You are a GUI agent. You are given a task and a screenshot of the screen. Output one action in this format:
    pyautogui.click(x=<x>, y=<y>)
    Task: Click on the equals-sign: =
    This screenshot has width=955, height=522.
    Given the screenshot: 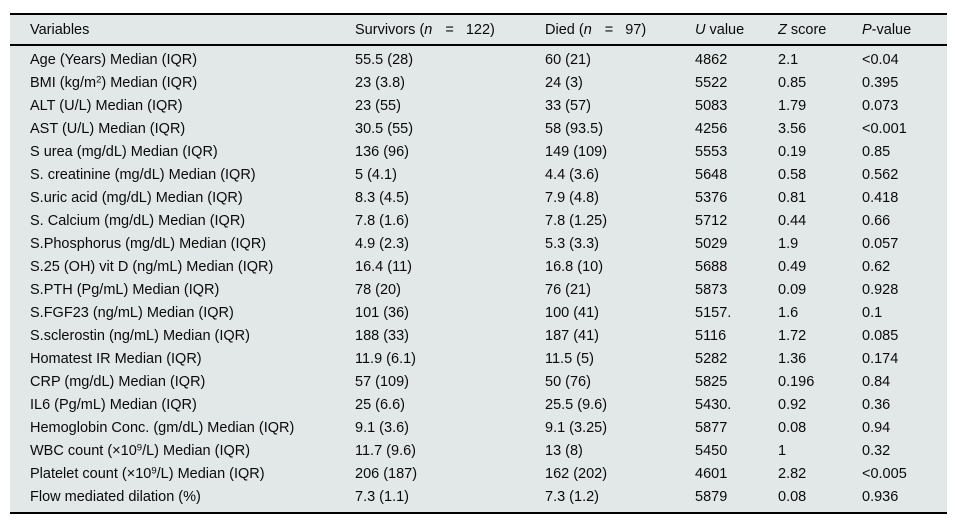 What is the action you would take?
    pyautogui.click(x=449, y=29)
    